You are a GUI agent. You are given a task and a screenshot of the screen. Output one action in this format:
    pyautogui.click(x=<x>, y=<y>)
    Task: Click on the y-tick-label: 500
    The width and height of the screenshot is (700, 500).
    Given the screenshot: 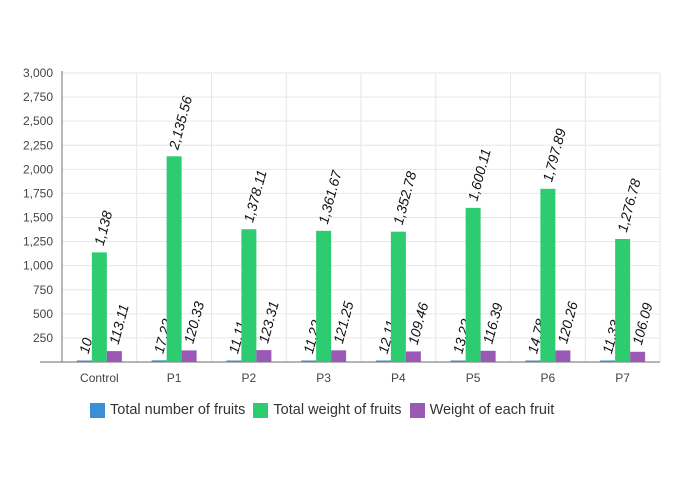 What is the action you would take?
    pyautogui.click(x=43, y=314)
    